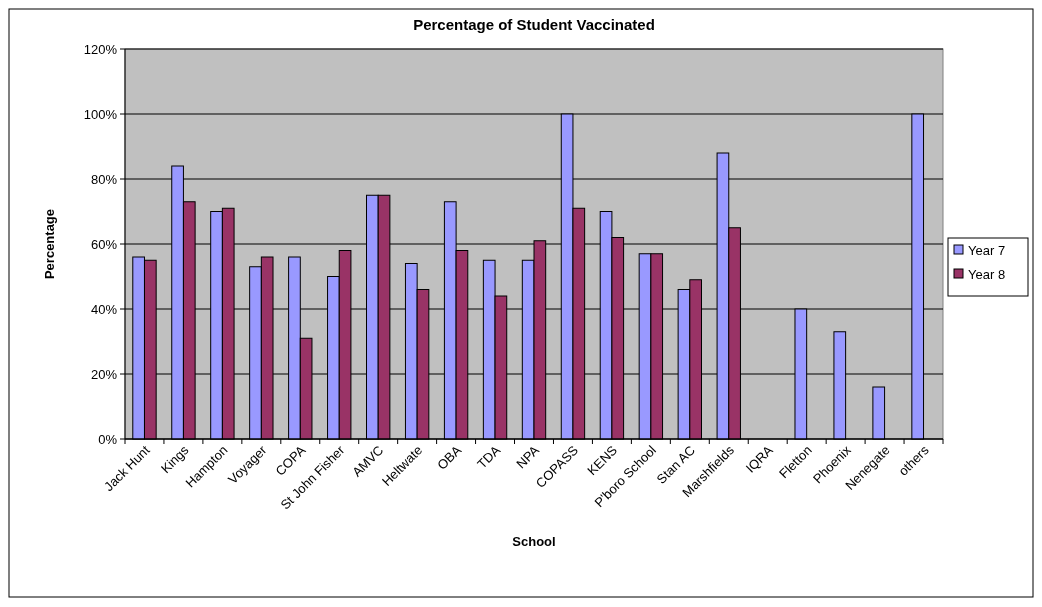  Describe the element at coordinates (104, 374) in the screenshot. I see `y-tick-label: 20%` at that location.